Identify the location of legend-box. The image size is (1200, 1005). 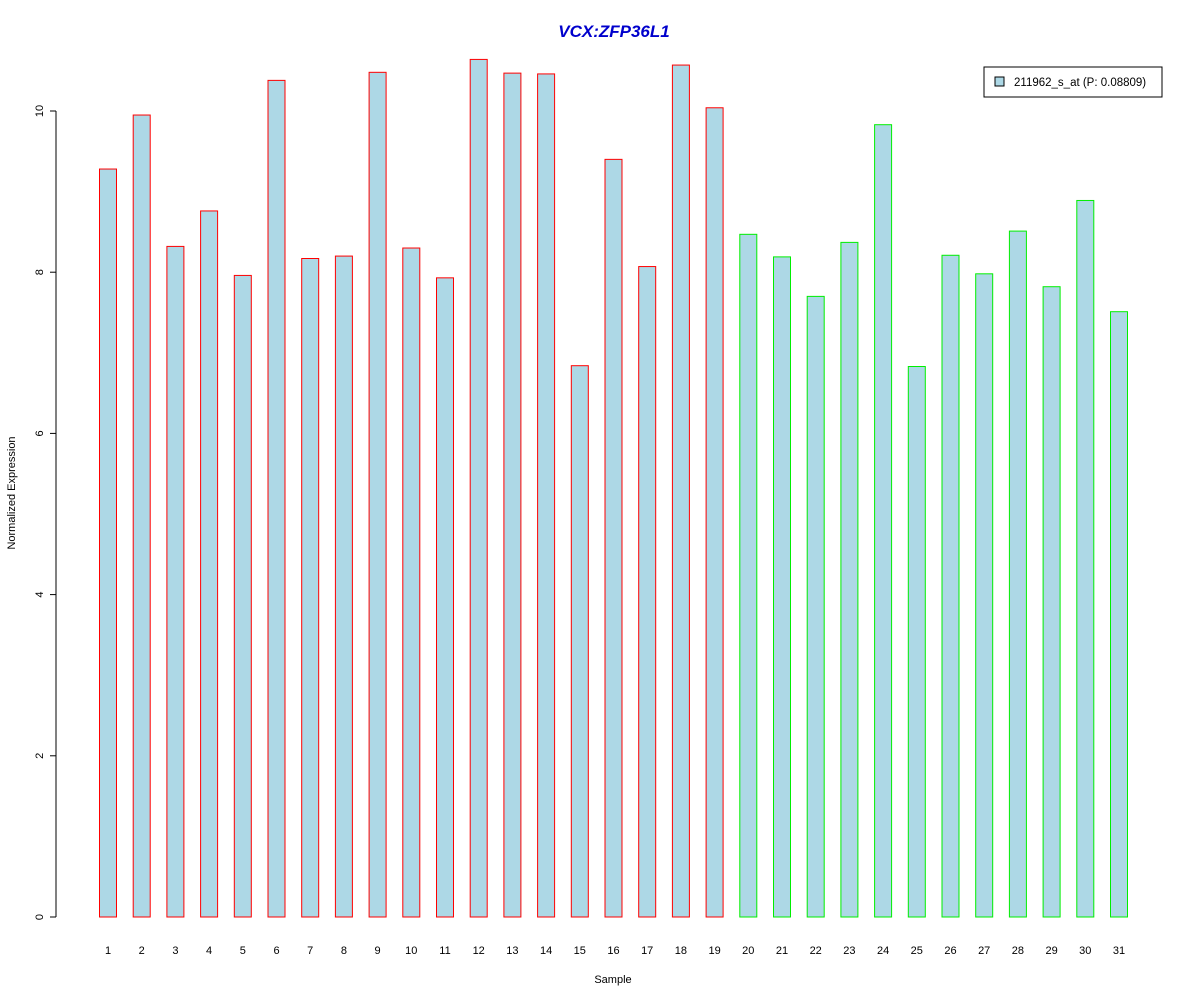
(1073, 82).